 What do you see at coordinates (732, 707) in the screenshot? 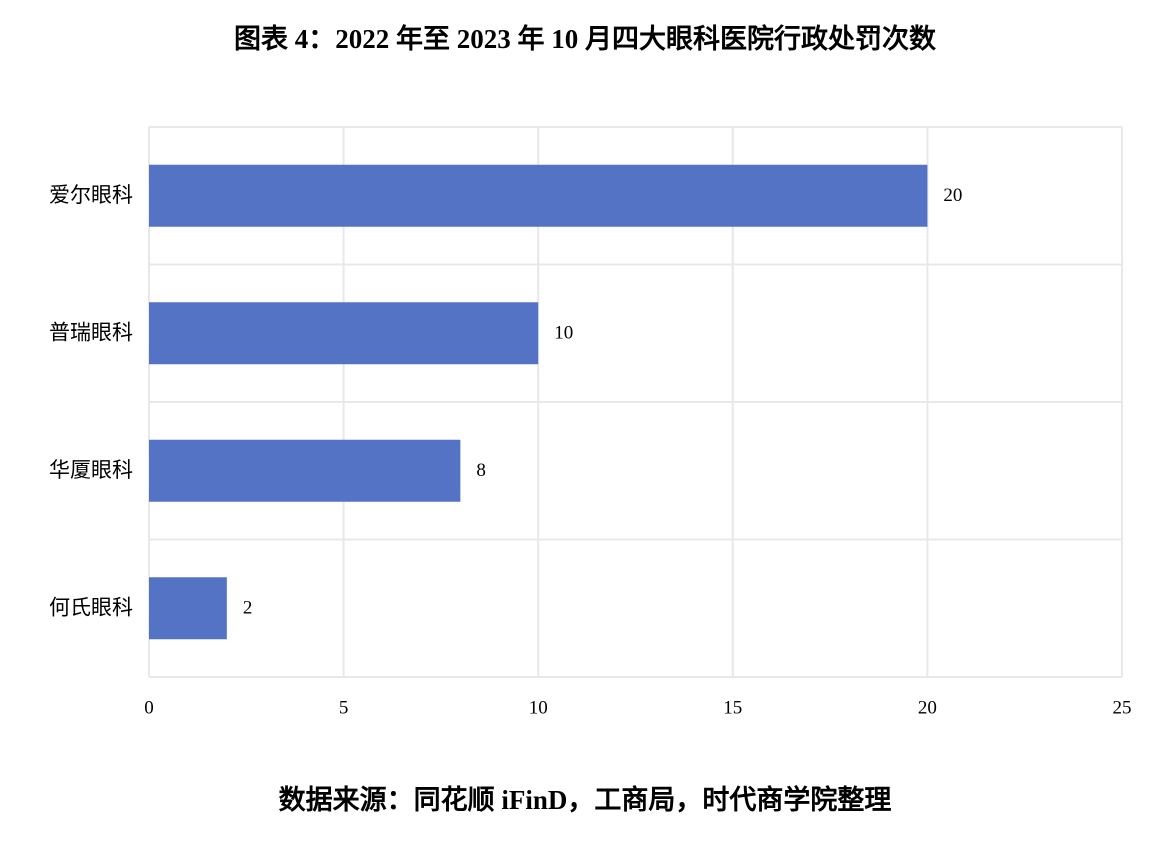
I see `x-tick-label: 15` at bounding box center [732, 707].